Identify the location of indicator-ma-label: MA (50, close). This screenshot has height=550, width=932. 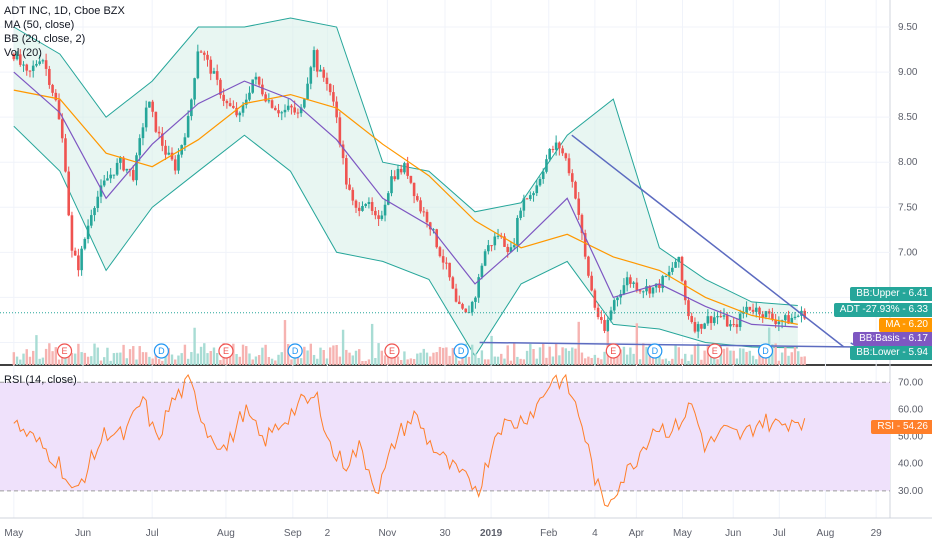
(39, 25).